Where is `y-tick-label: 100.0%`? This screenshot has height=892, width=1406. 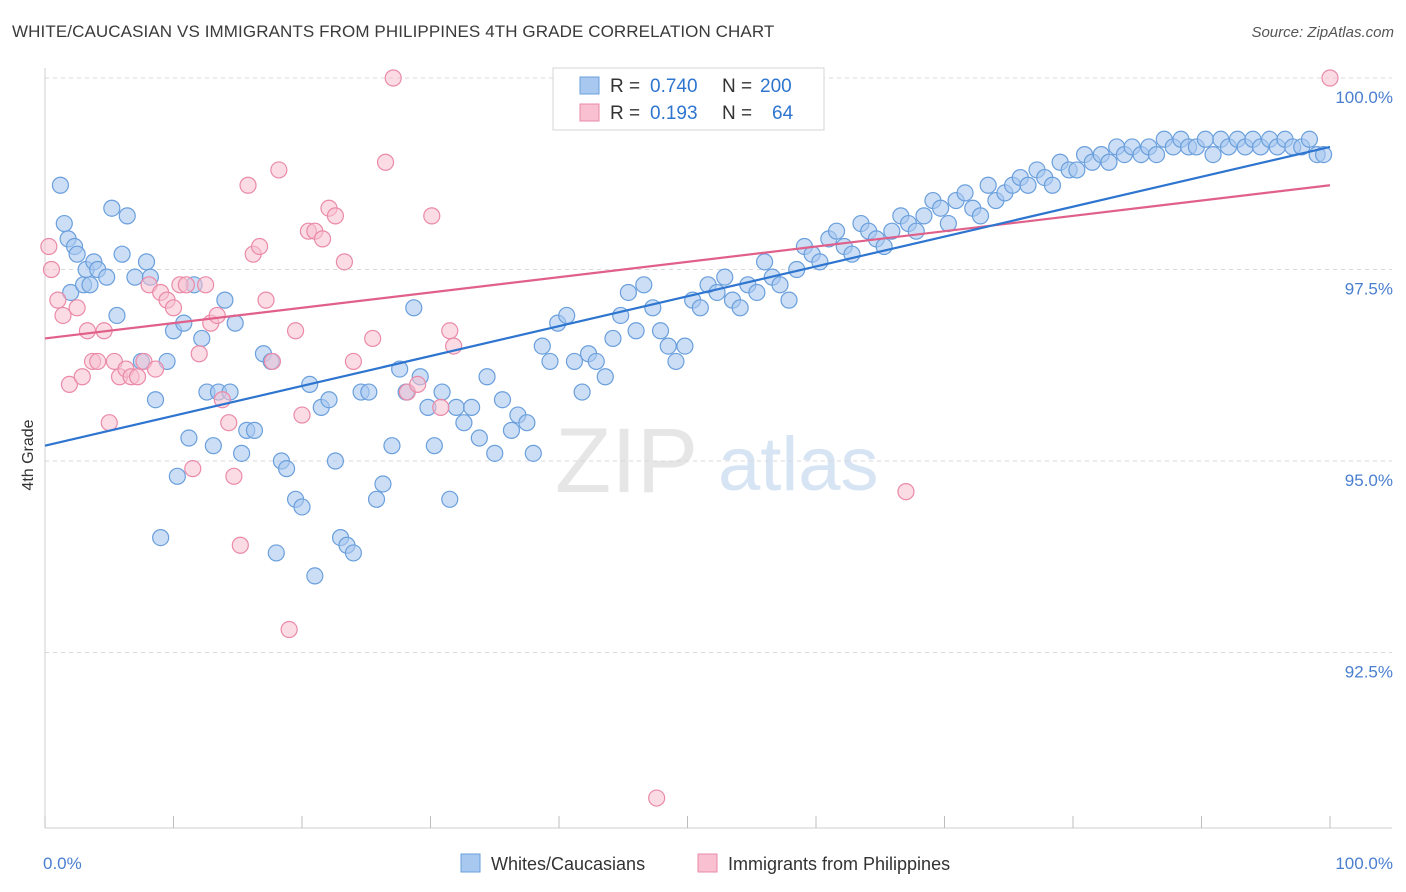
y-tick-label: 100.0% is located at coordinates (1364, 97).